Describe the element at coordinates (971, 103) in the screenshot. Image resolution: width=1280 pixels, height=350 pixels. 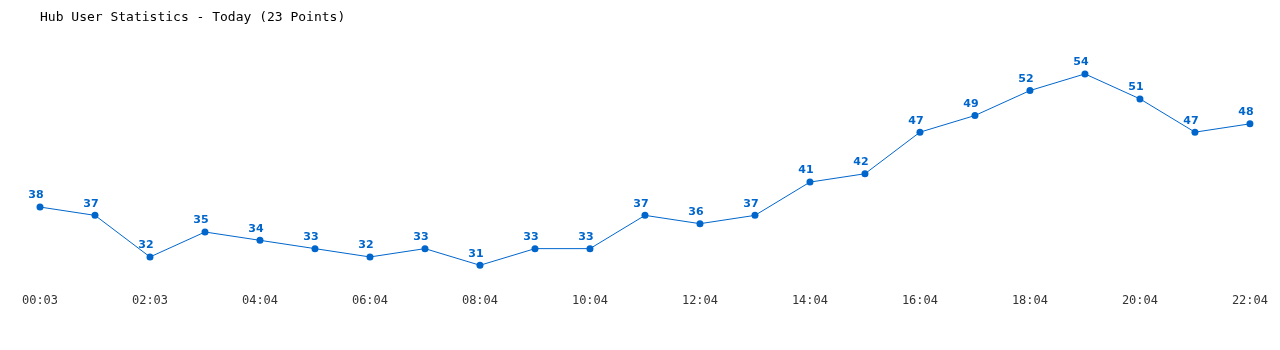
I see `data-label: 49` at that location.